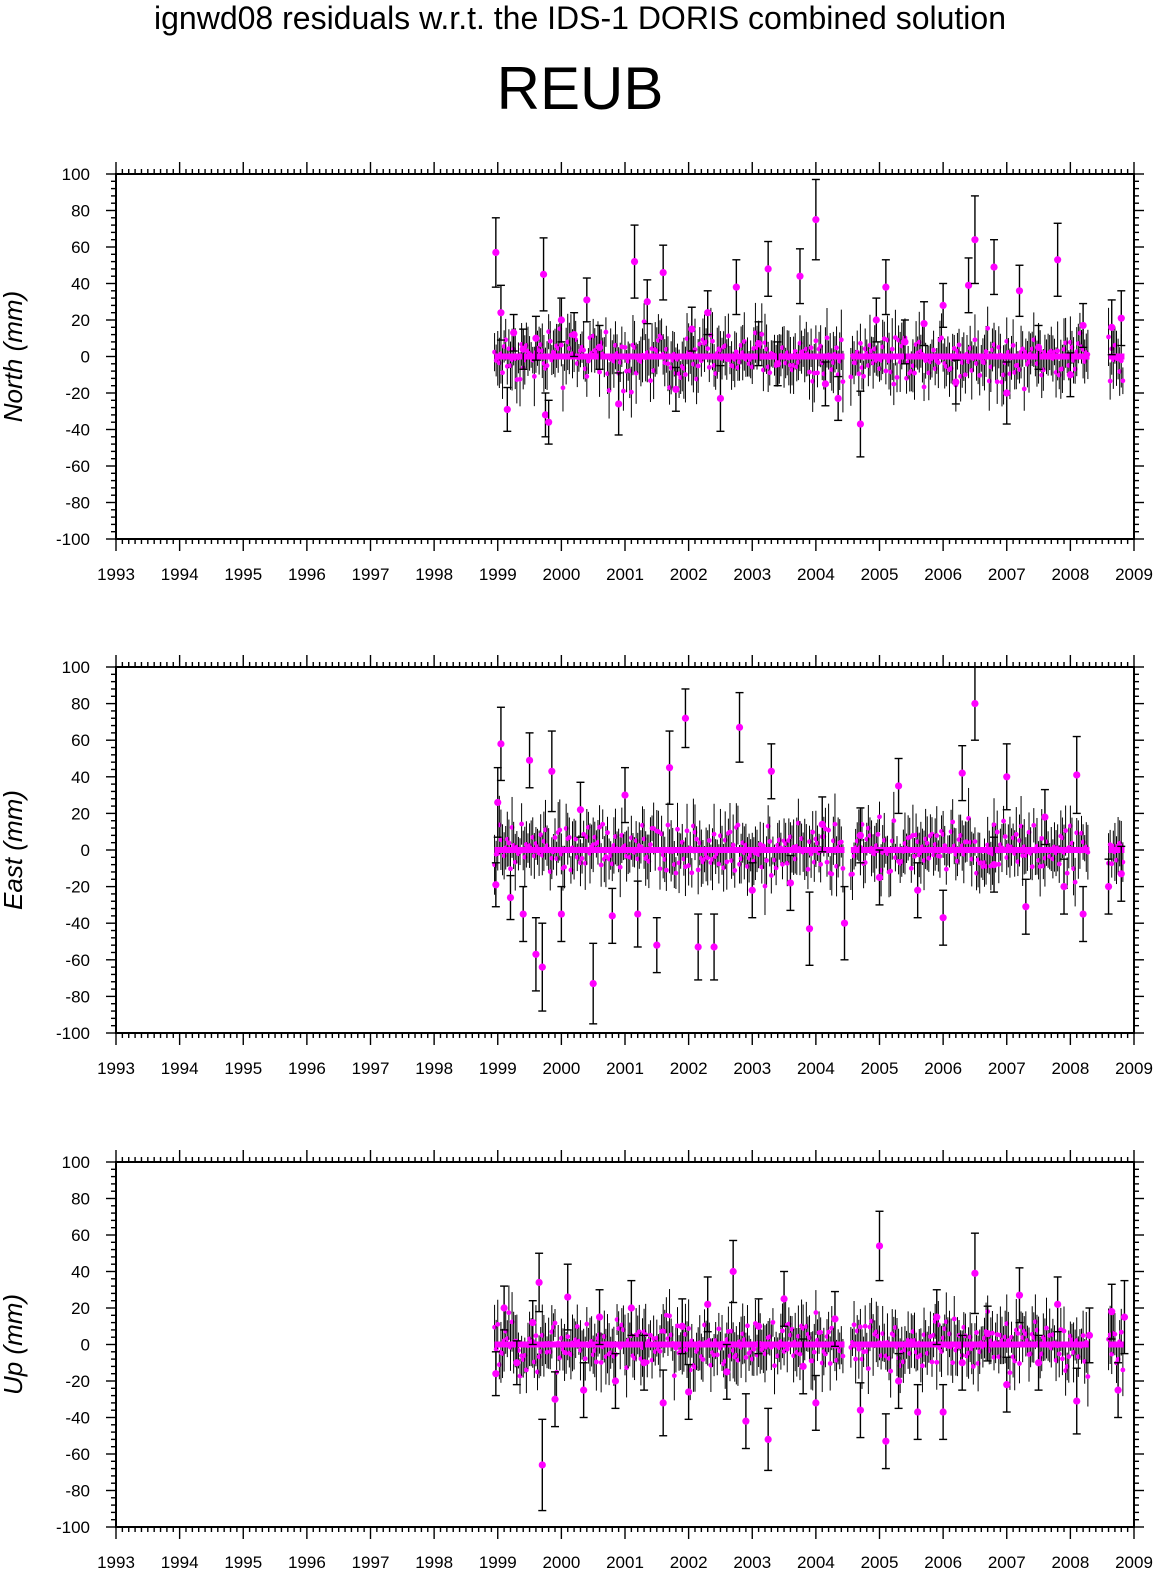  I want to click on x-tick-label: 1996, so click(307, 574).